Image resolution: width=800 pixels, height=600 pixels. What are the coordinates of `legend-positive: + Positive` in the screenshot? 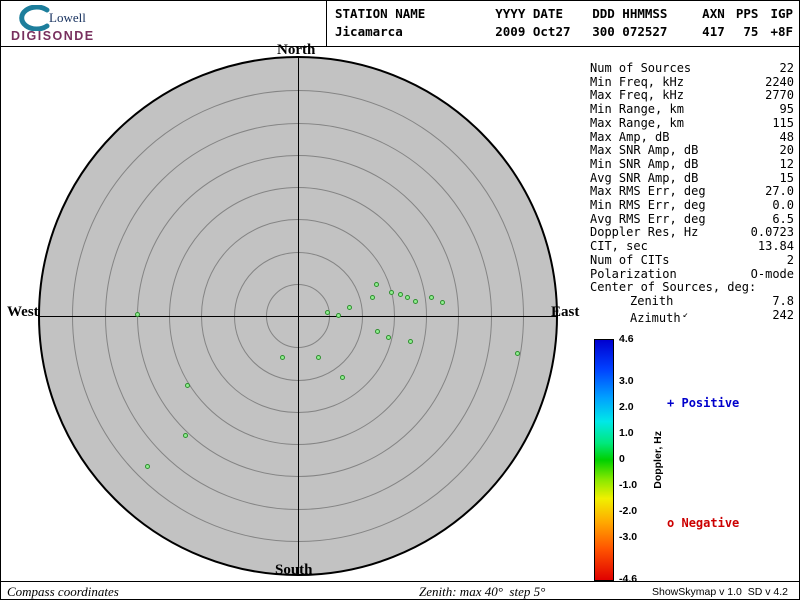 It's located at (703, 403).